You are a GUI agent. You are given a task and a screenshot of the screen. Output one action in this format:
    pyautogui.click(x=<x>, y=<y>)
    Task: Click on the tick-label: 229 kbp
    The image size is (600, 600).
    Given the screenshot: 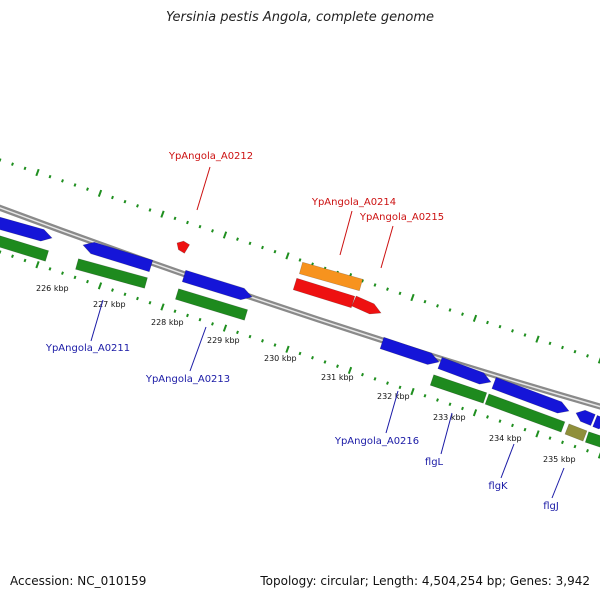 What is the action you would take?
    pyautogui.click(x=223, y=340)
    